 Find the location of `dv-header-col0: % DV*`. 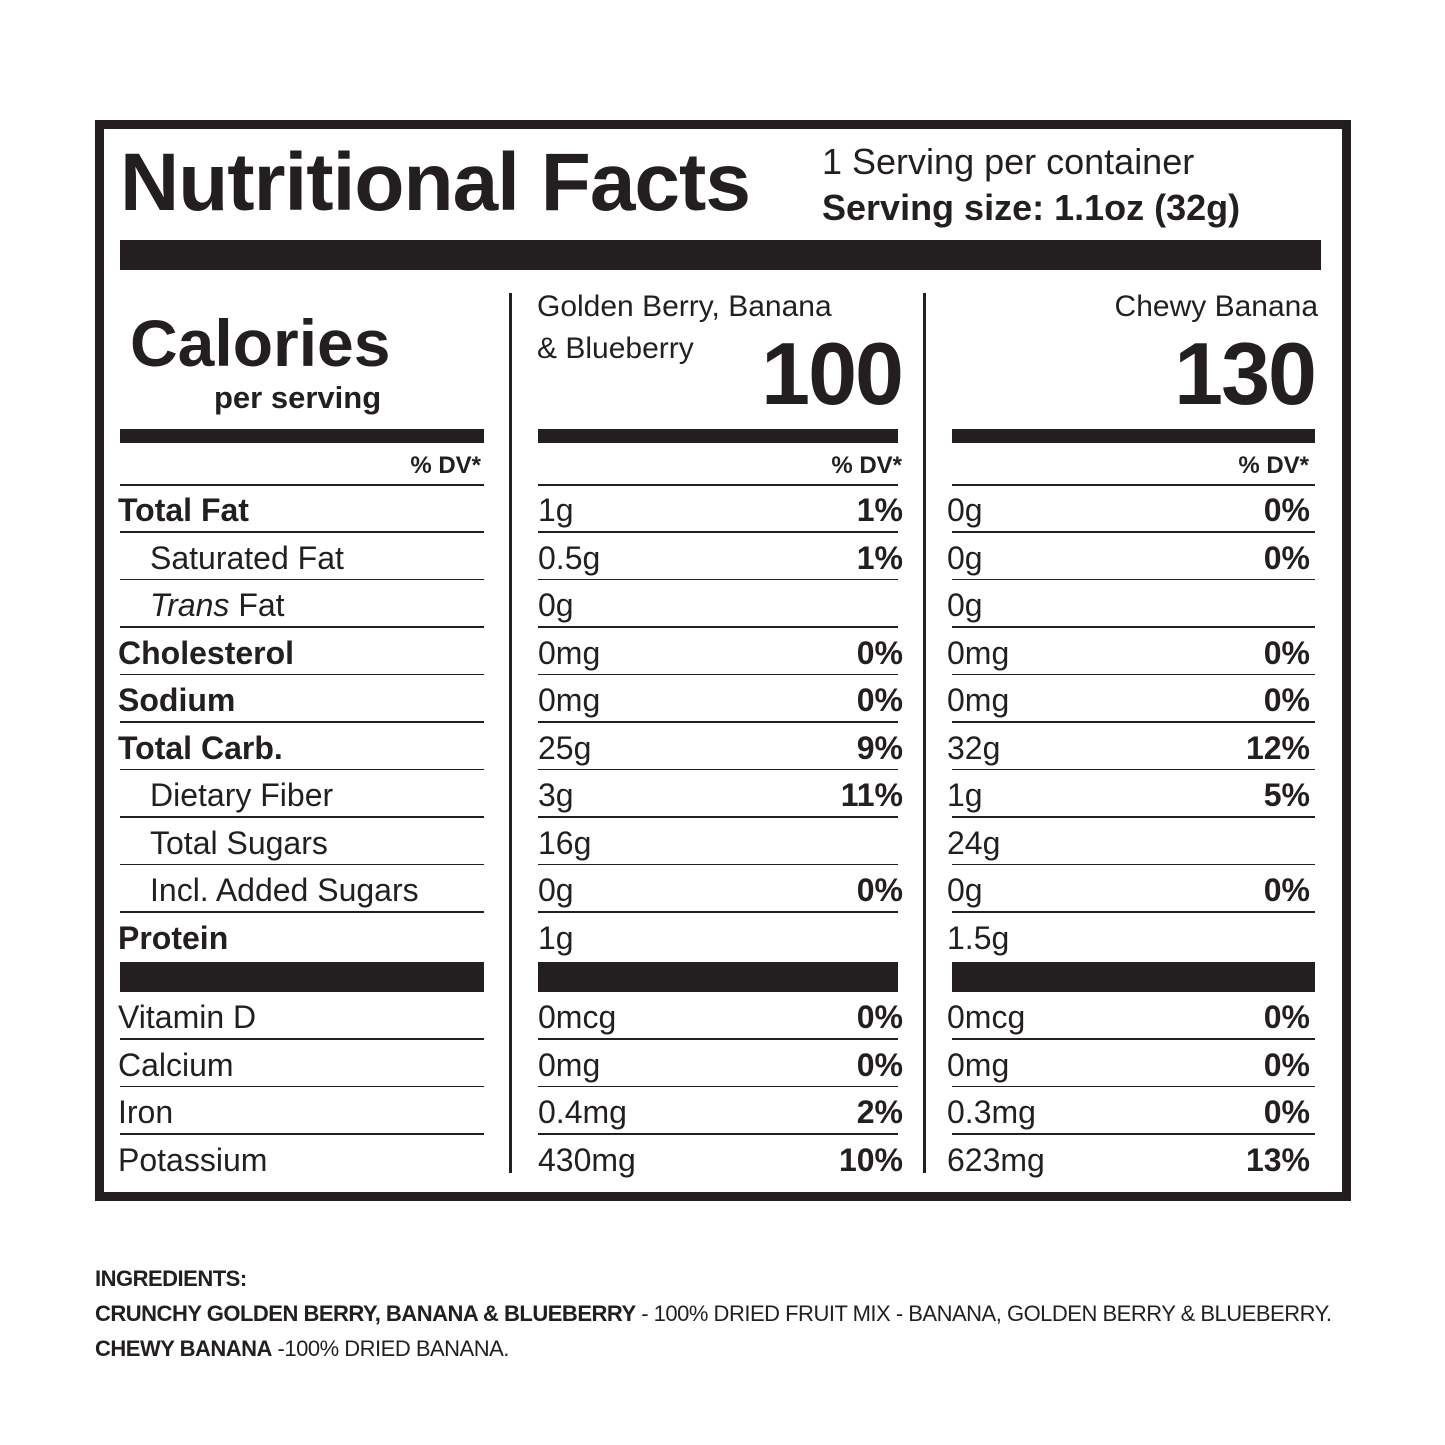

dv-header-col0: % DV* is located at coordinates (445, 465).